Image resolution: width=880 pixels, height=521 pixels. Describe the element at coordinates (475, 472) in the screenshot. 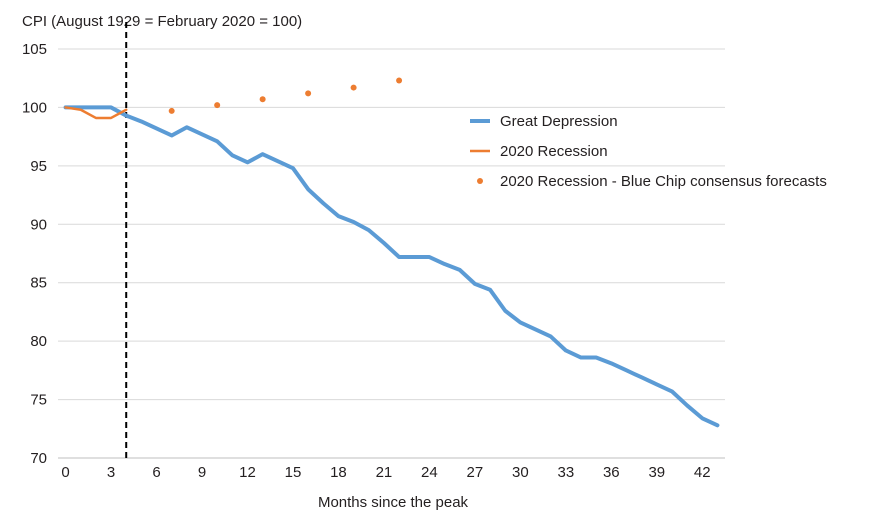

I see `x-tick-label: 27` at that location.